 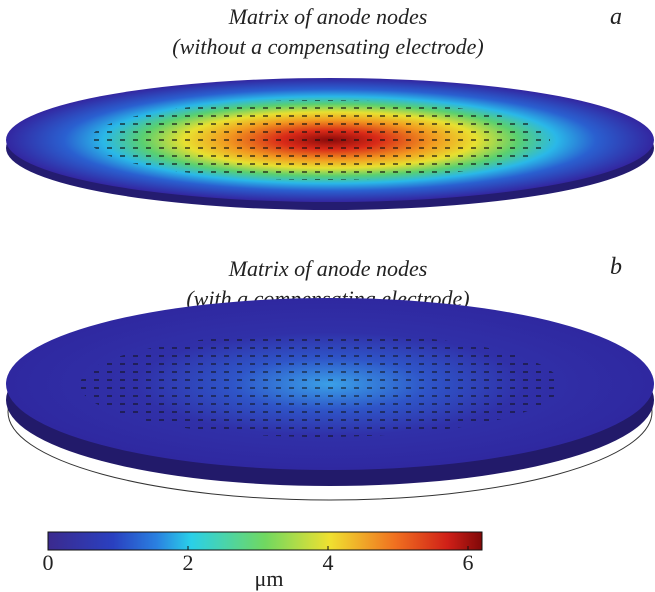 What do you see at coordinates (188, 562) in the screenshot?
I see `colorbar-tick-label: 2` at bounding box center [188, 562].